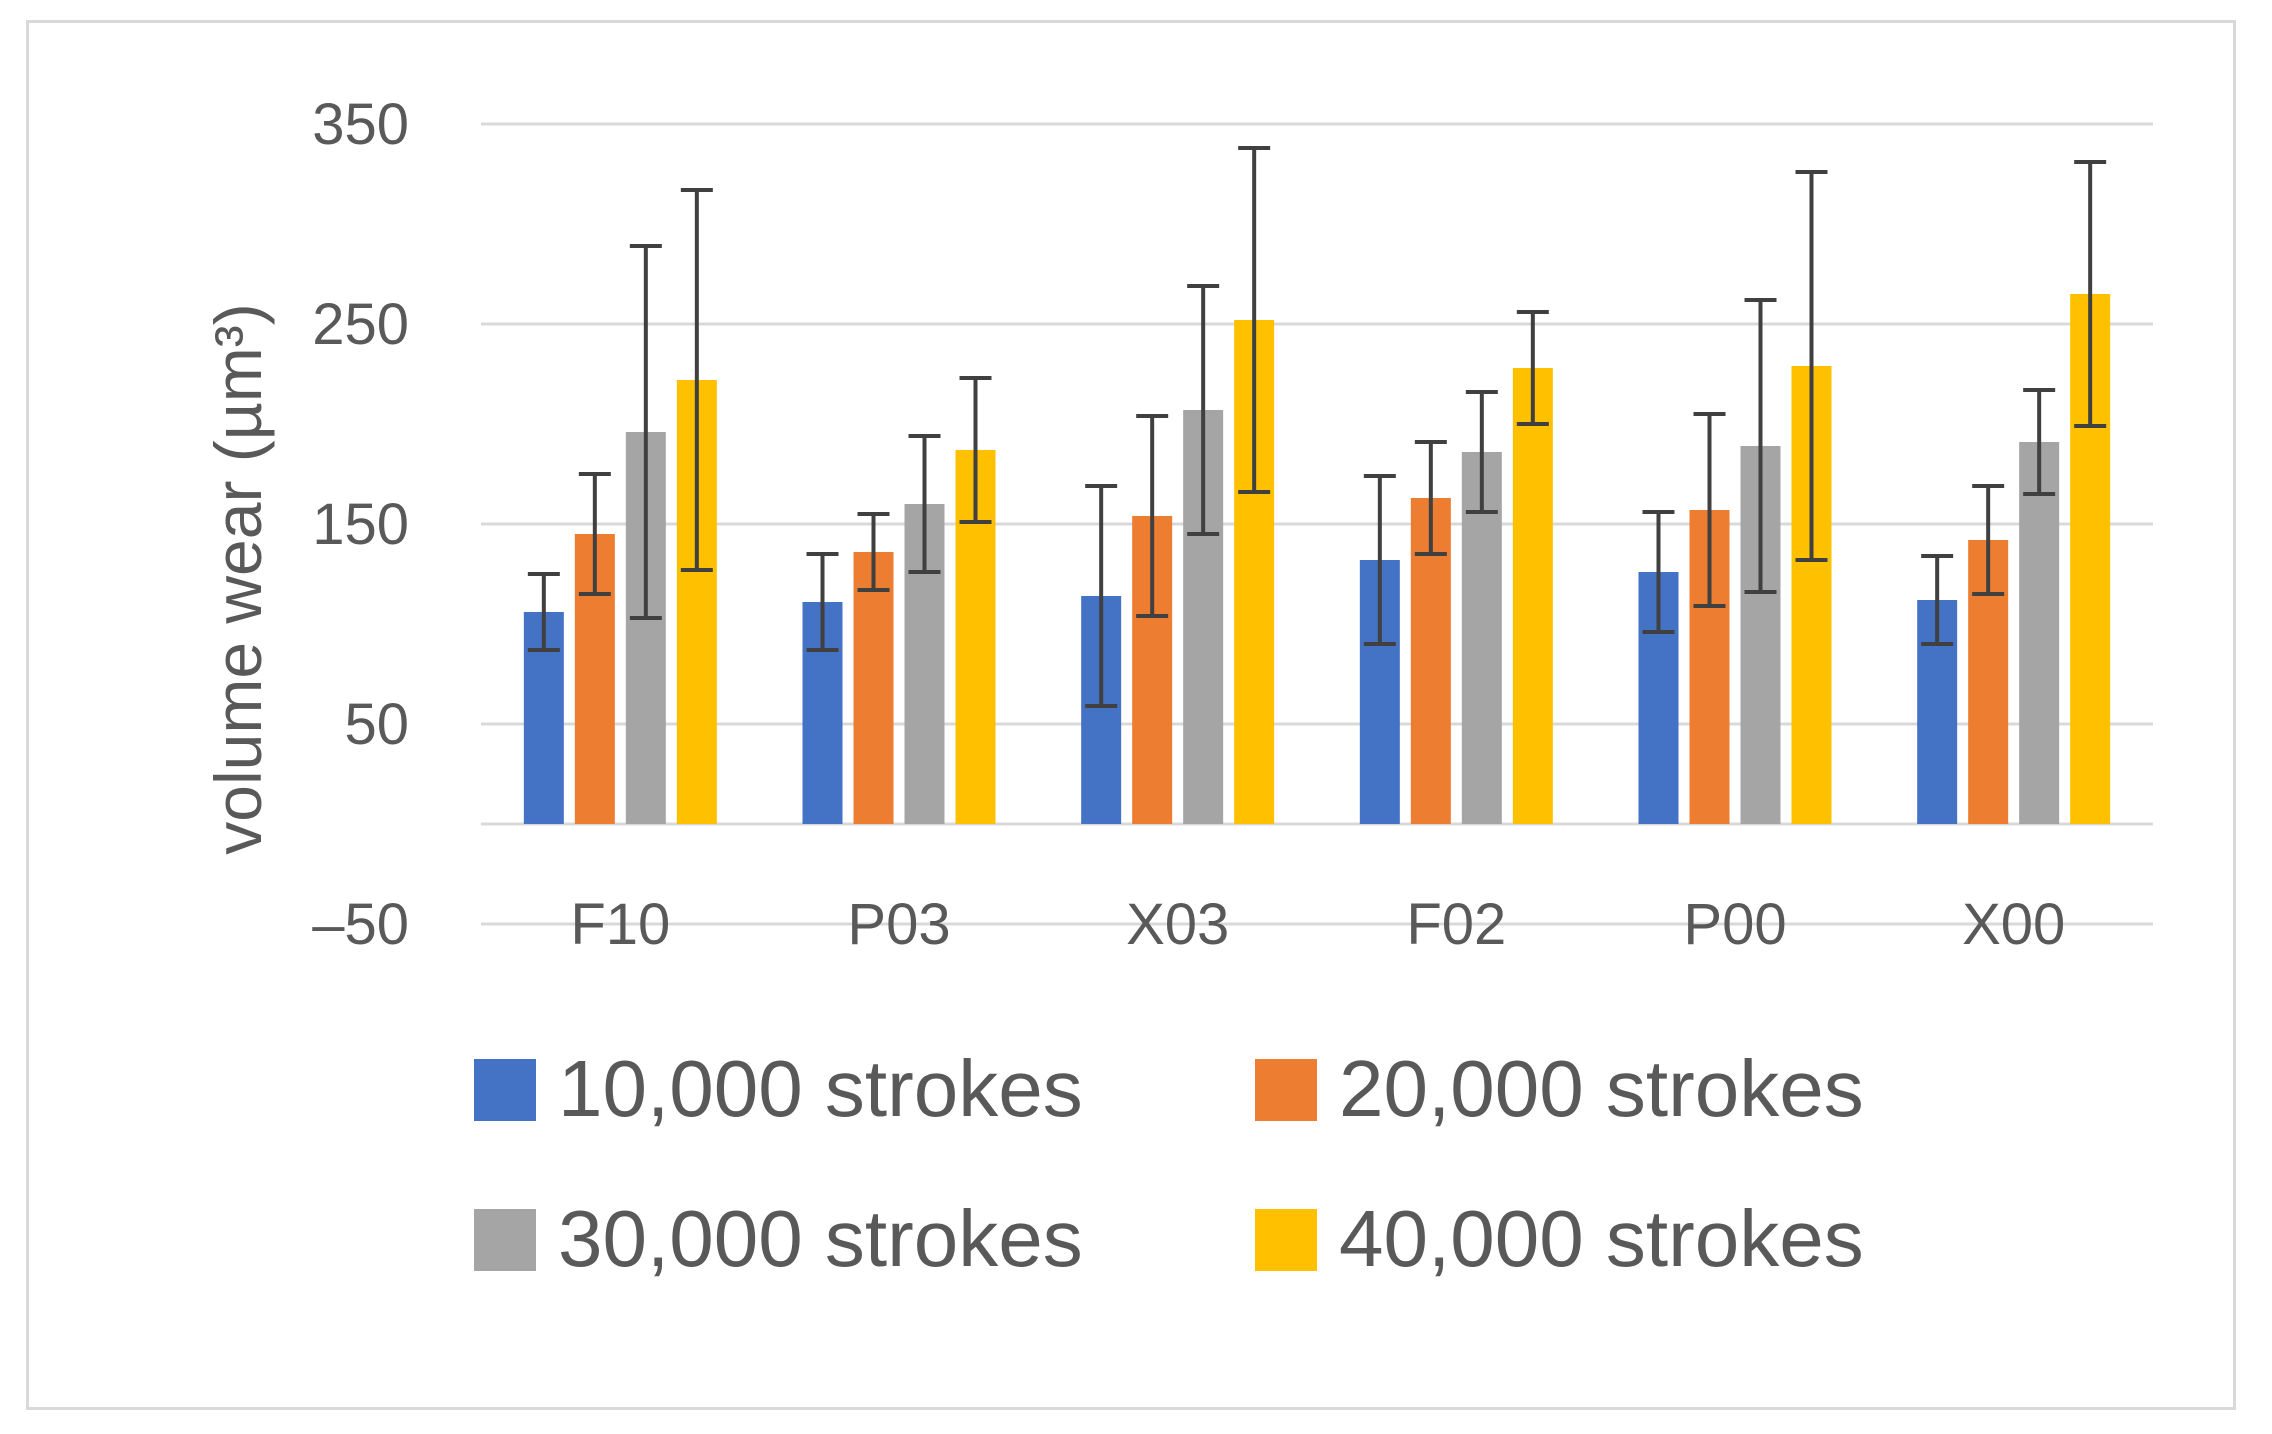 Image resolution: width=2272 pixels, height=1434 pixels. I want to click on legend-item: 20,000 strokes, so click(1559, 1088).